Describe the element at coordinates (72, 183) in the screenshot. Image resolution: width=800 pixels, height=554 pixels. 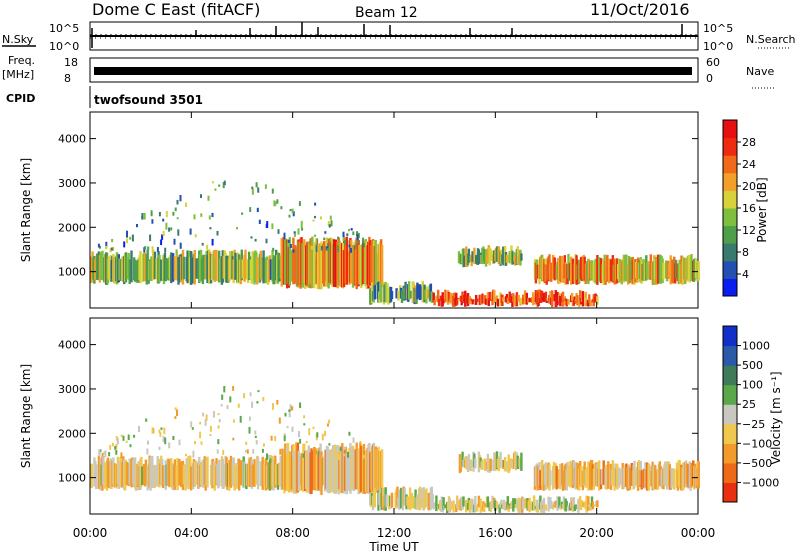
I see `y-tick-label: 3000` at that location.